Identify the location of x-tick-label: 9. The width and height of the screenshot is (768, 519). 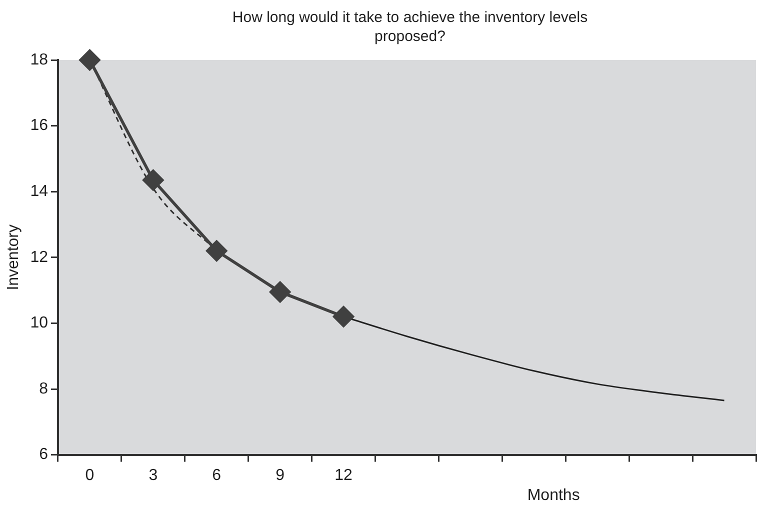
(280, 475).